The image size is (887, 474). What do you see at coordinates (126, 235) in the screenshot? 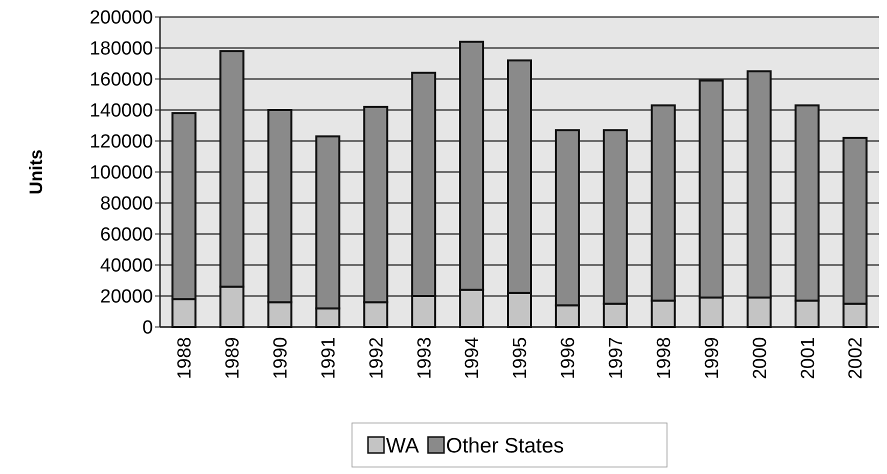
I see `y-tick-label: 60000` at bounding box center [126, 235].